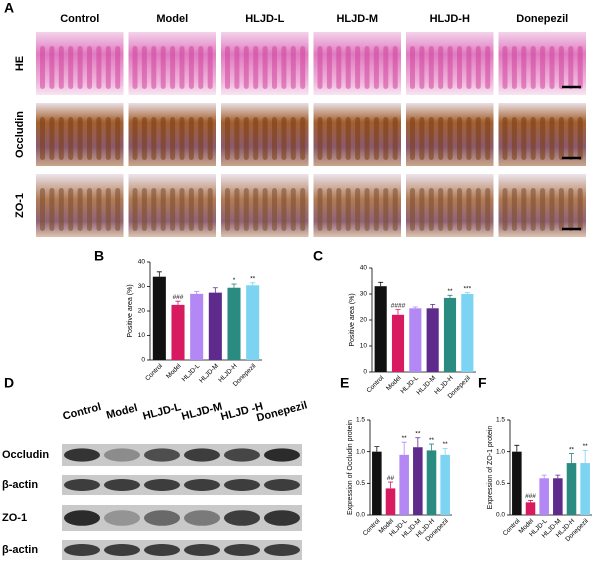 The image size is (600, 571). I want to click on blot-row-label: Occludin, so click(25, 455).